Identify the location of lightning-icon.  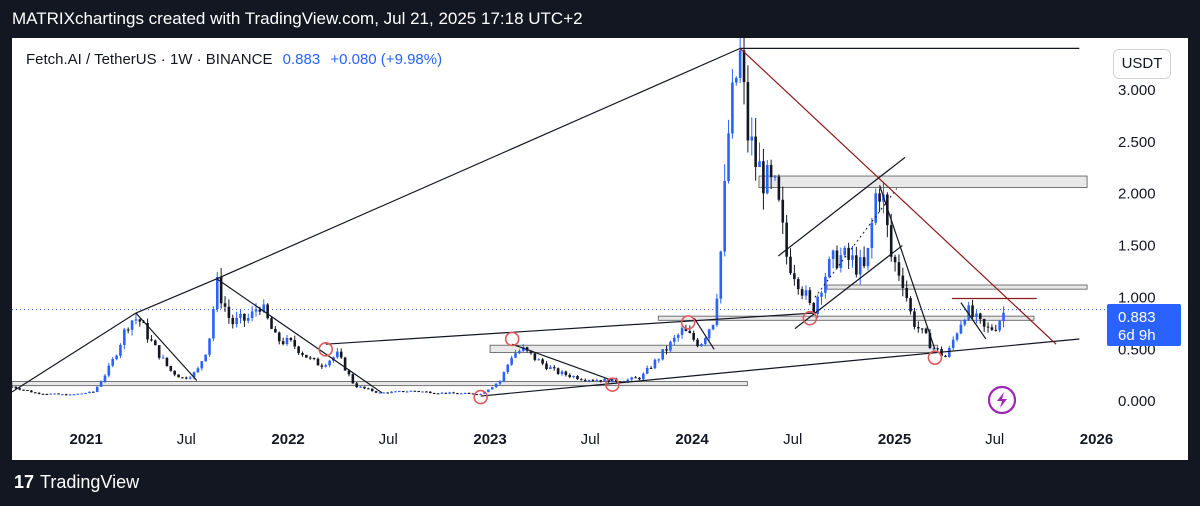
(1002, 400).